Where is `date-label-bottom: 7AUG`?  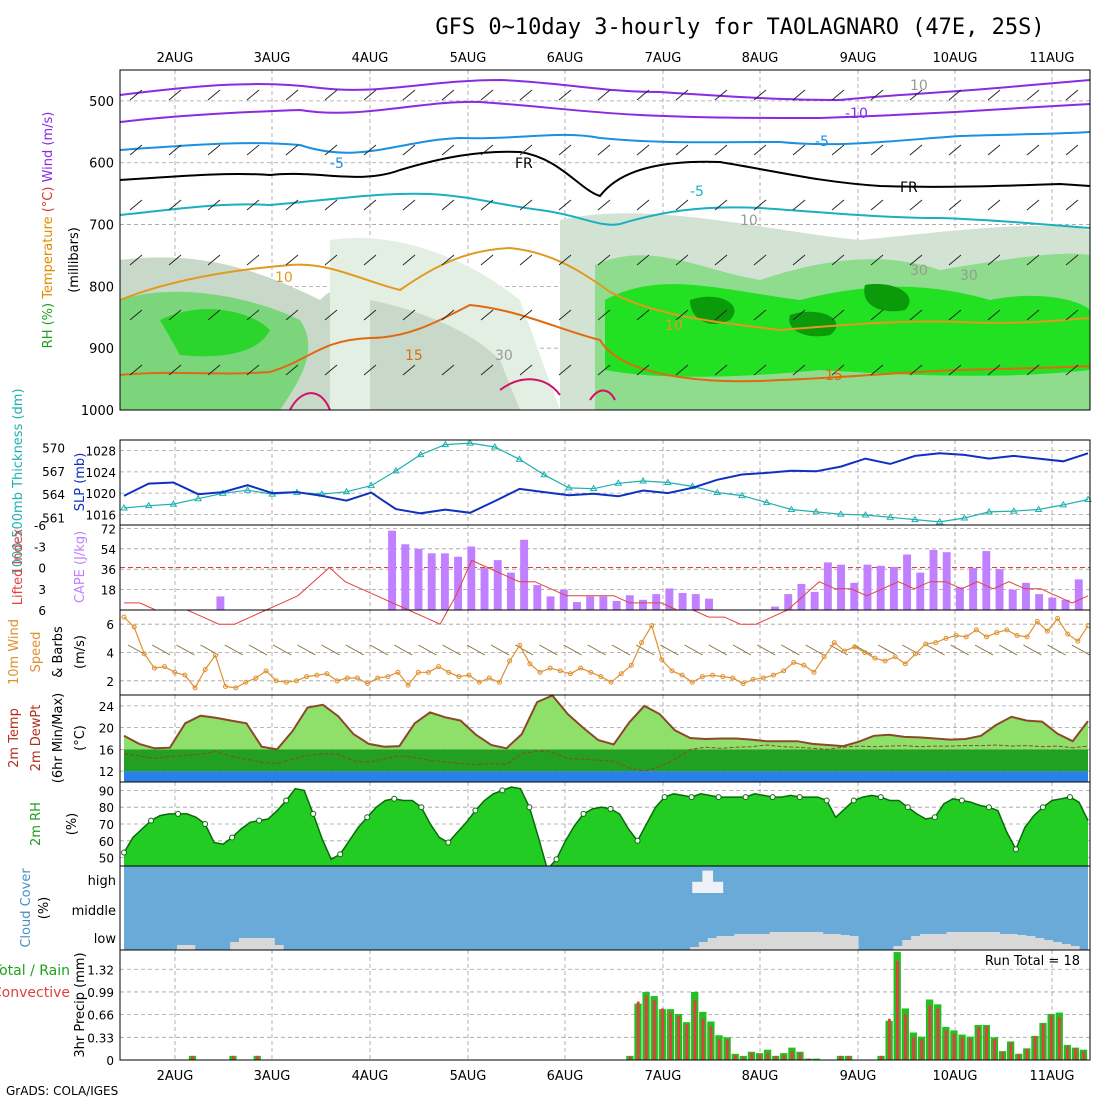
date-label-bottom: 7AUG is located at coordinates (663, 1076).